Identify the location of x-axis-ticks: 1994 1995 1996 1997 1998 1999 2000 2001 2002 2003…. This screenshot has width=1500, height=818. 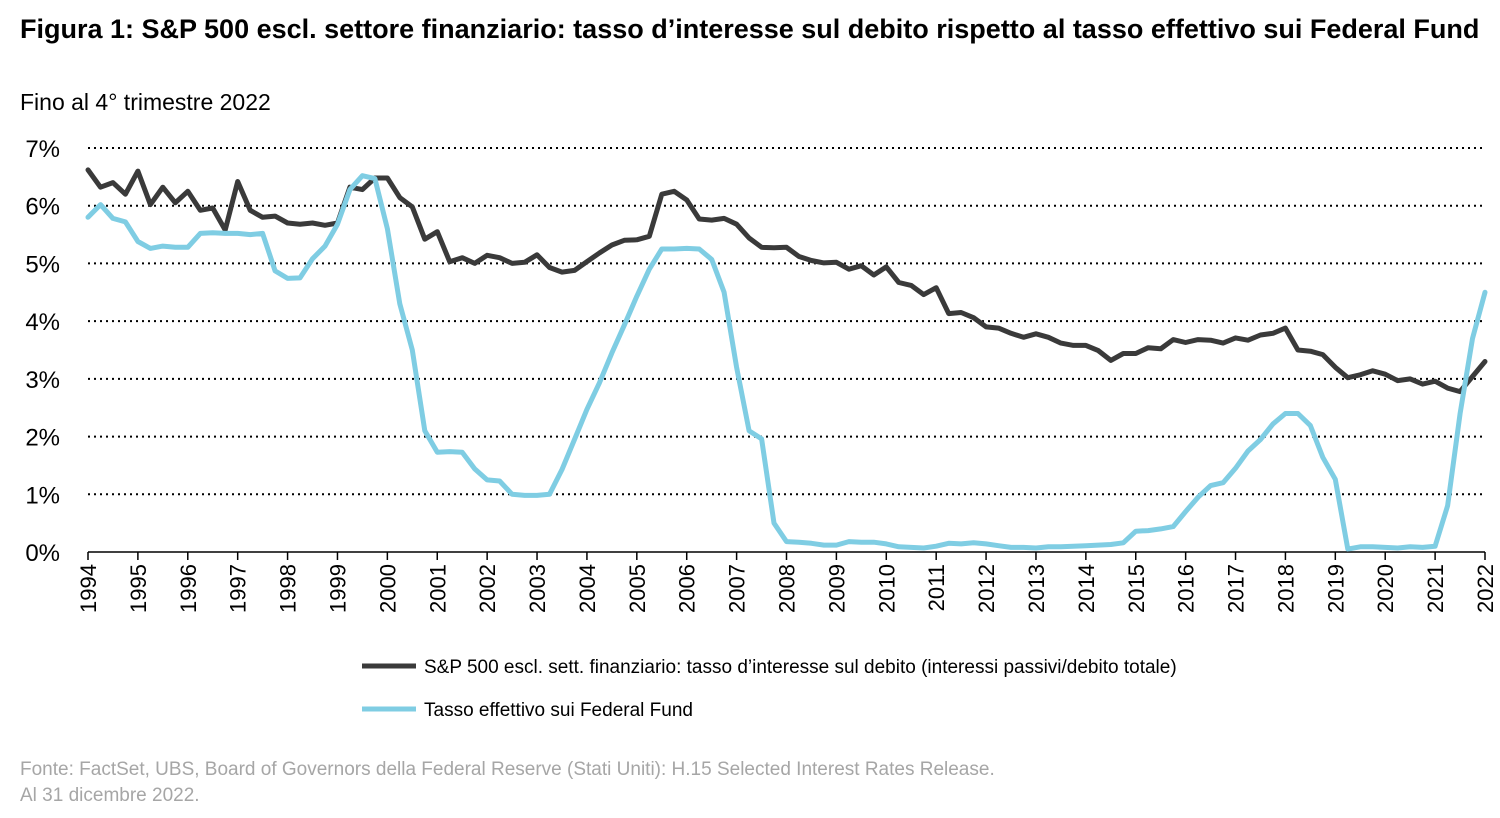
(787, 582).